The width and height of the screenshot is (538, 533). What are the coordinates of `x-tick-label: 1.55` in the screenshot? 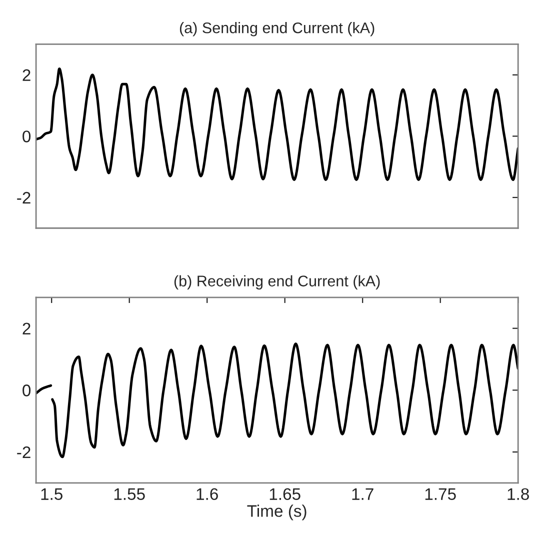 It's located at (129, 494).